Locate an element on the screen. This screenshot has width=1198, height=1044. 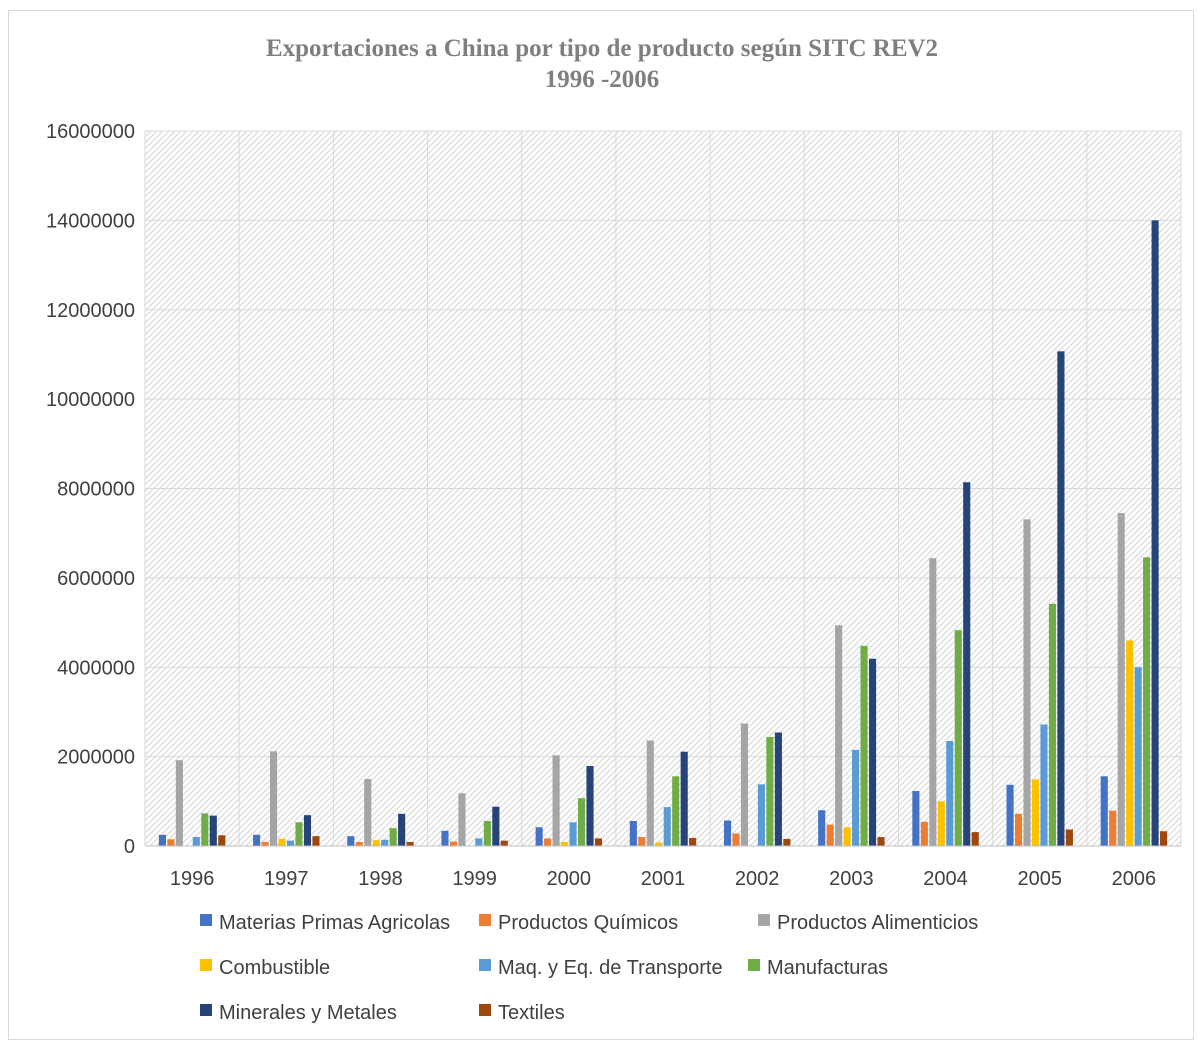
legend-item: Productos Alimenticios is located at coordinates (868, 923).